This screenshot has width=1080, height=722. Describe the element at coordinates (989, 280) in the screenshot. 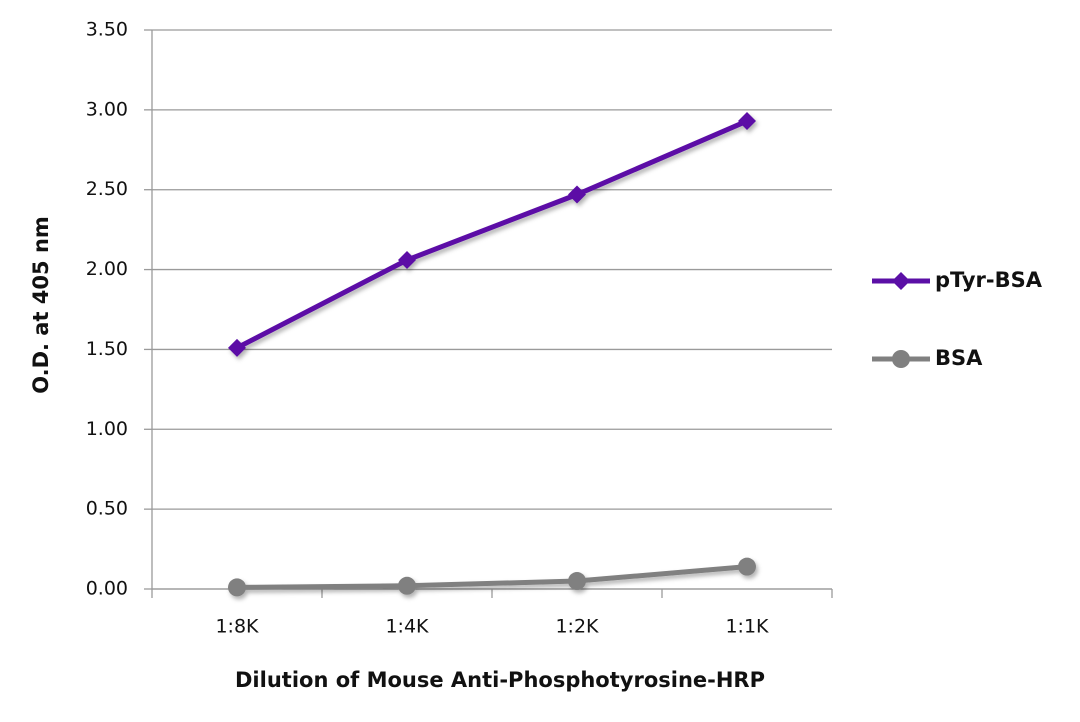

I see `legend-label: pTyr-BSA` at that location.